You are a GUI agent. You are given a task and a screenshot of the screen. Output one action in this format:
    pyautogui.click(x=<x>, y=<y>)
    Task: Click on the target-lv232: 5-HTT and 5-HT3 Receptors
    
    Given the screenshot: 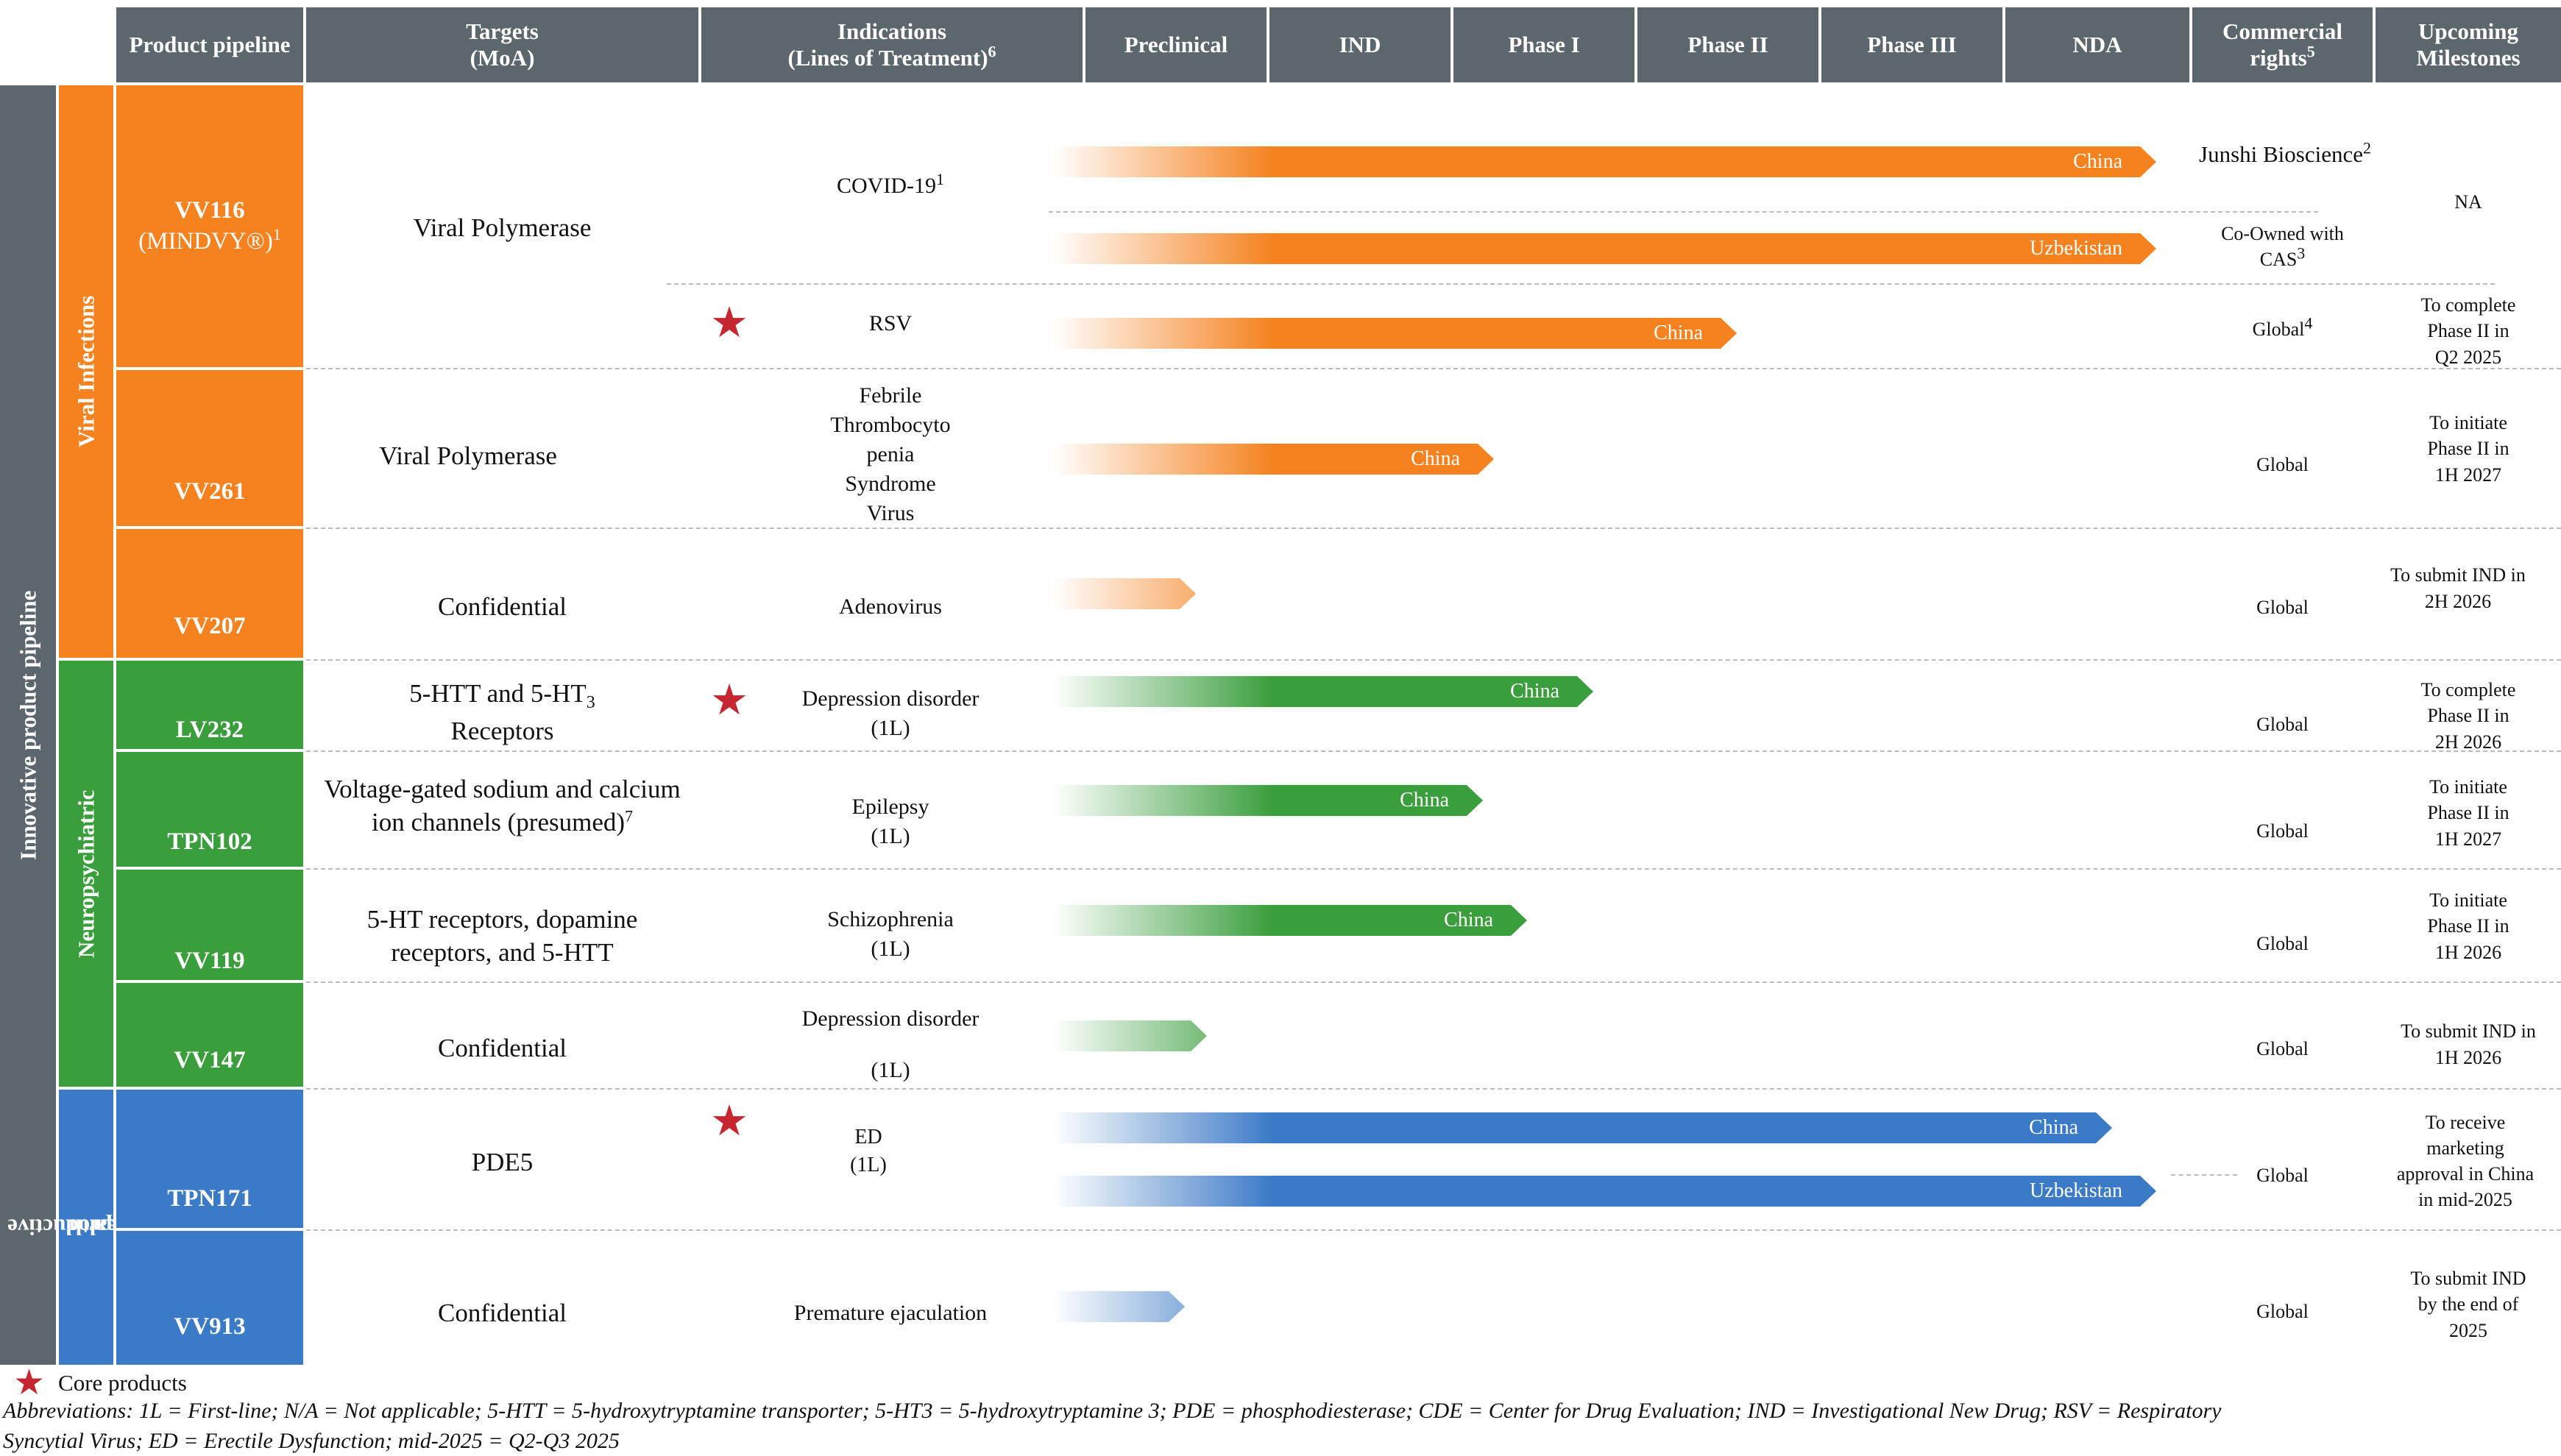 What is the action you would take?
    pyautogui.click(x=502, y=712)
    